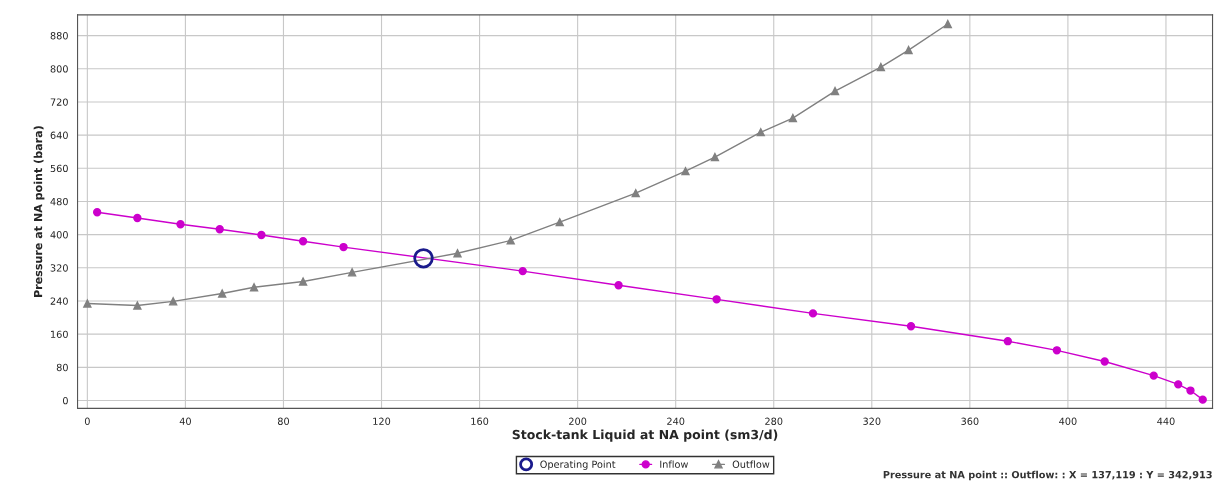 This screenshot has height=495, width=1231. What do you see at coordinates (59, 201) in the screenshot?
I see `y-tick-label: 480` at bounding box center [59, 201].